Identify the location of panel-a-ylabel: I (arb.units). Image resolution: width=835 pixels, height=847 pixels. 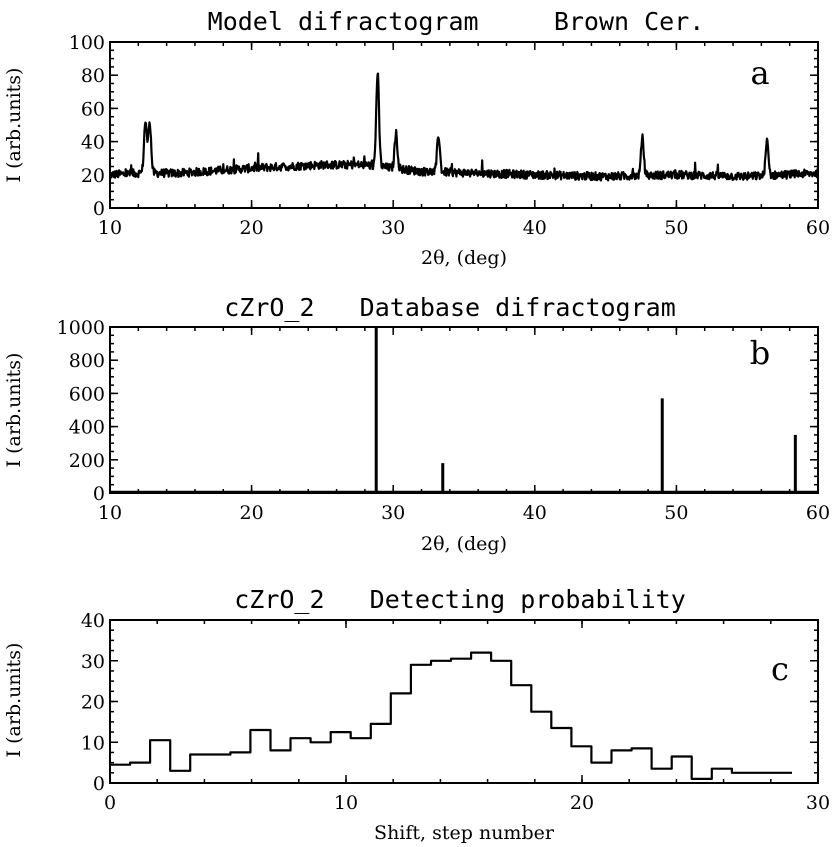
(14, 125).